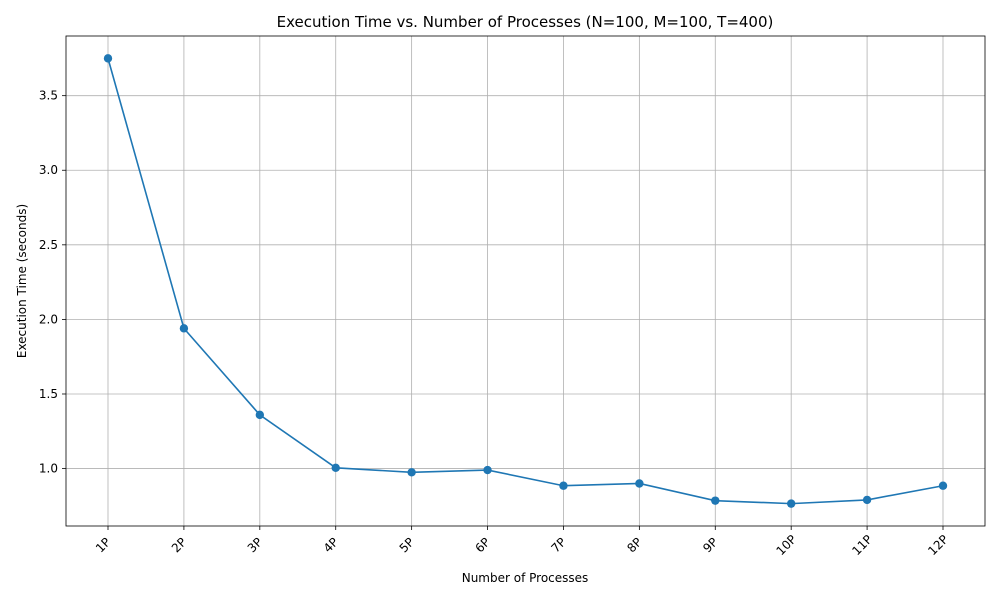 The width and height of the screenshot is (1000, 600). I want to click on x-tick-label: 11P, so click(862, 545).